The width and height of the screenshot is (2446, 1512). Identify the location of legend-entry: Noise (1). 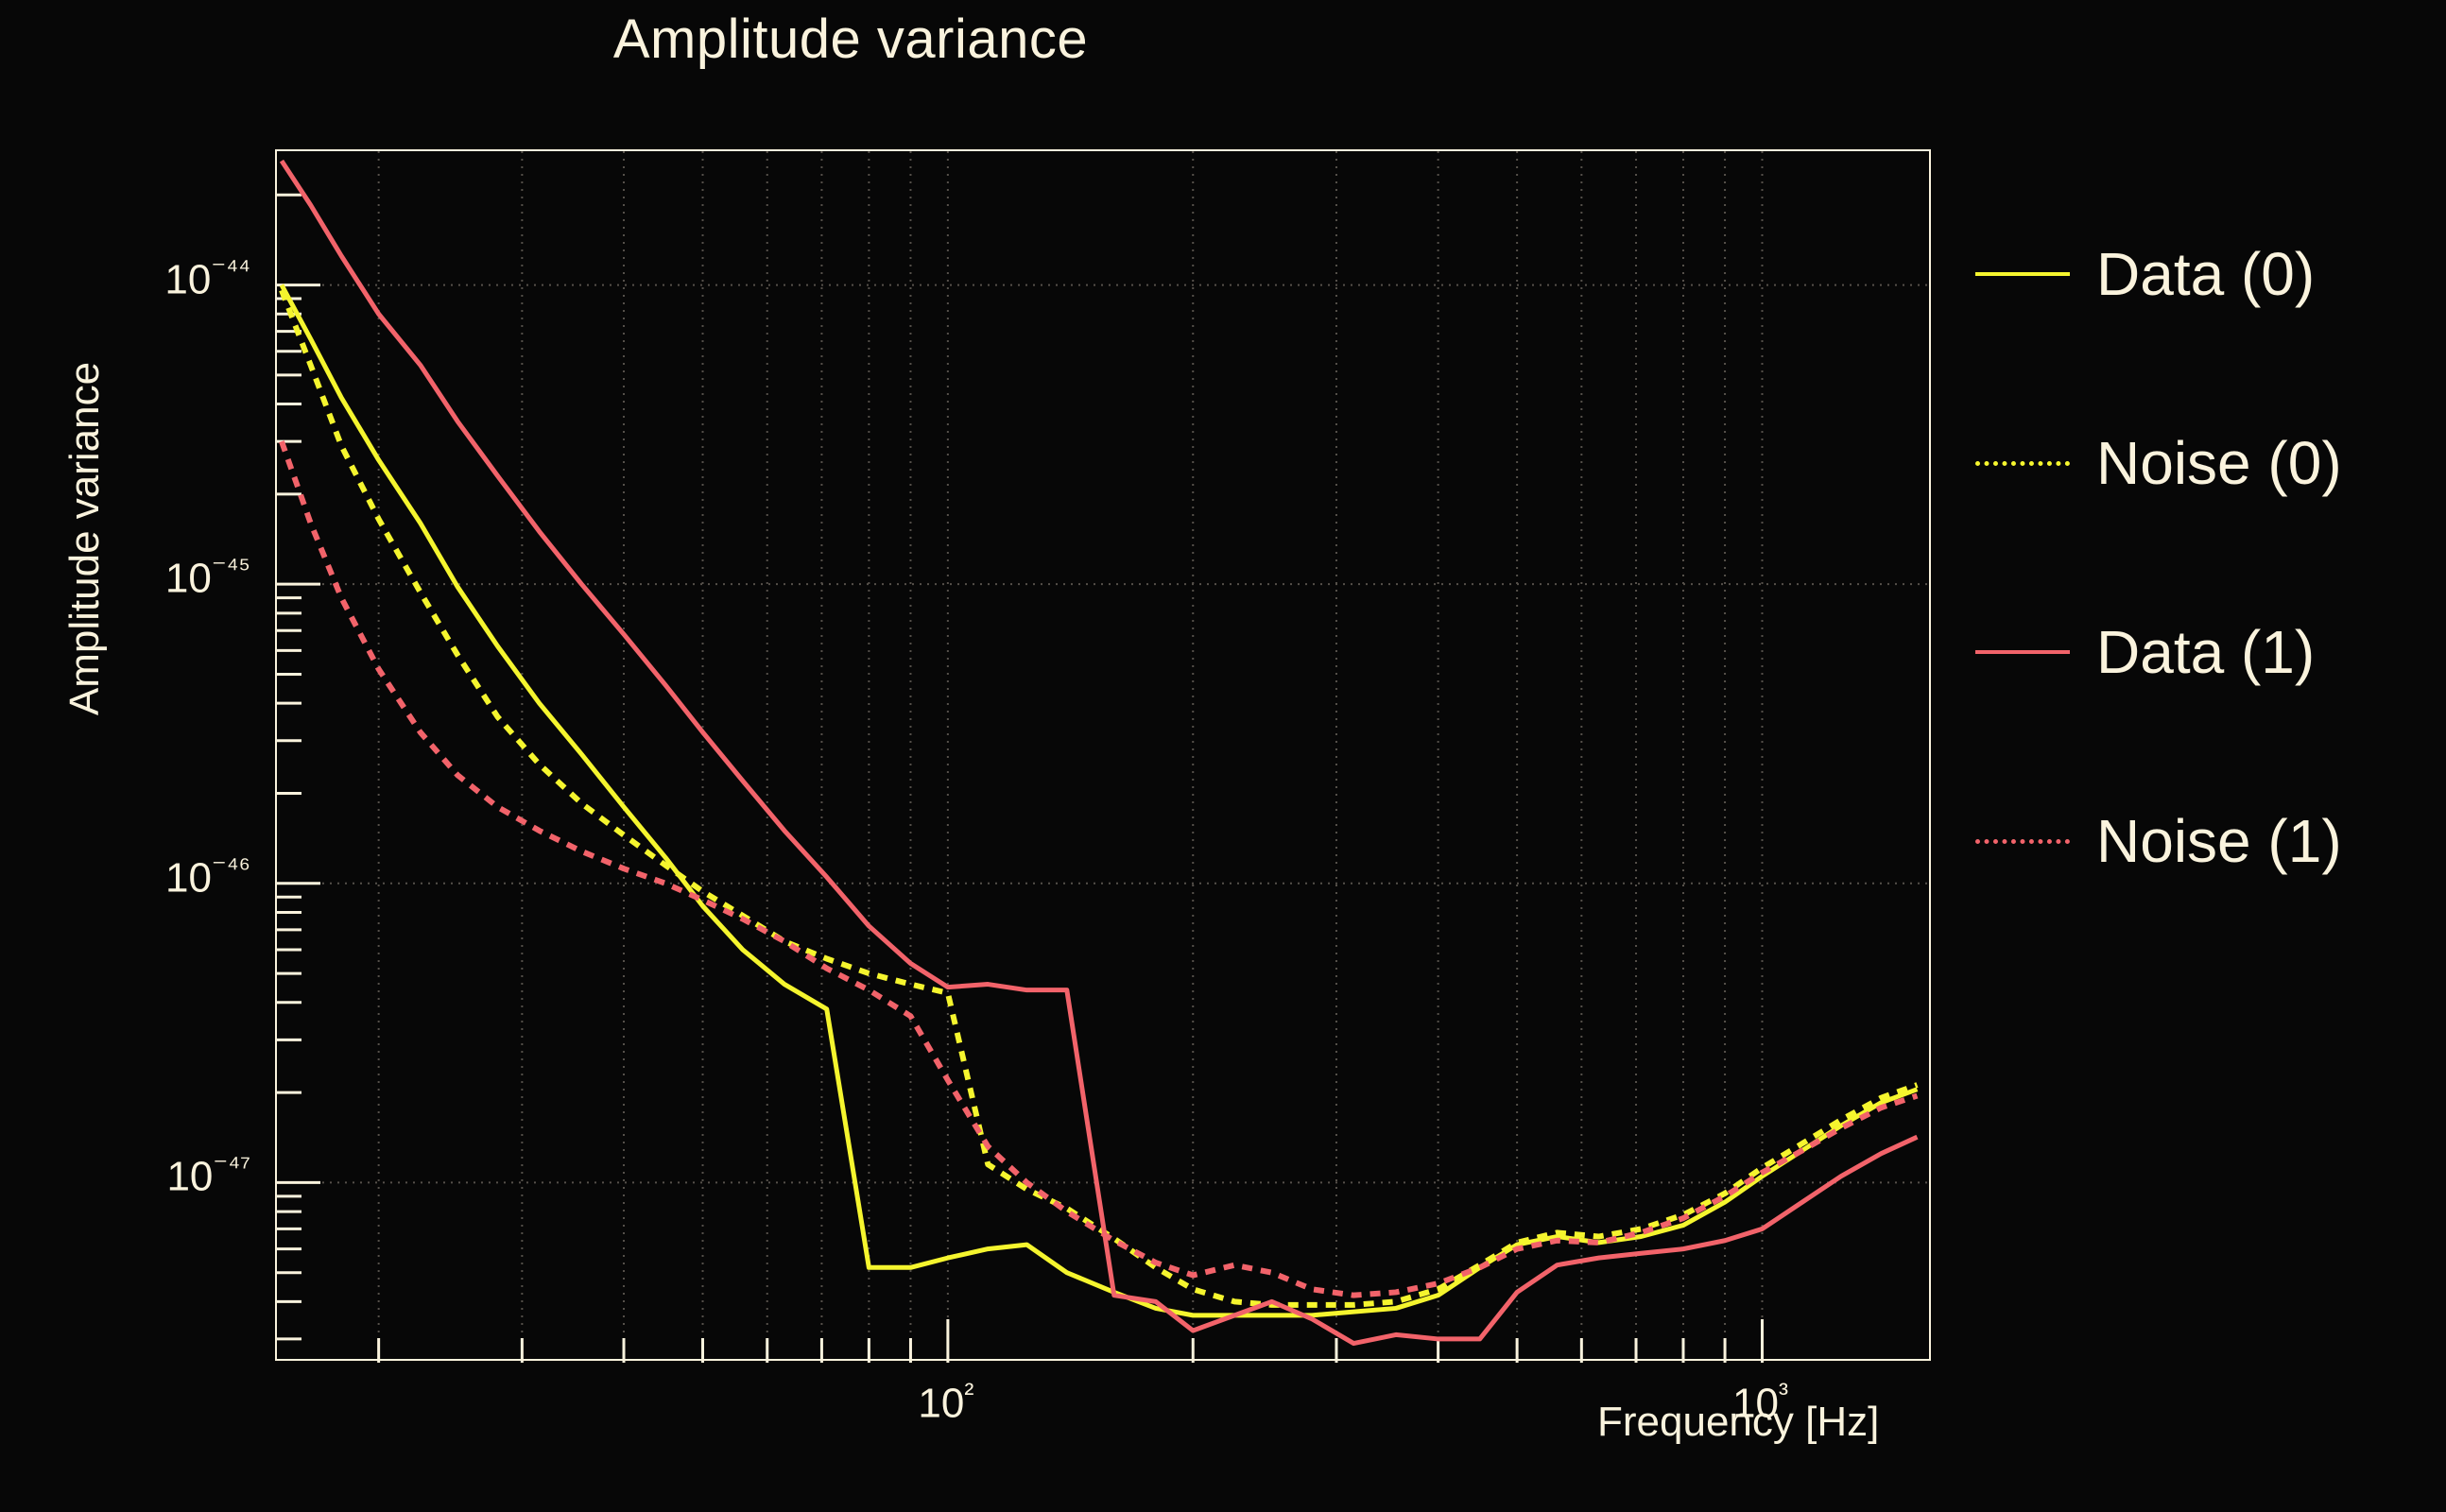
(2197, 888).